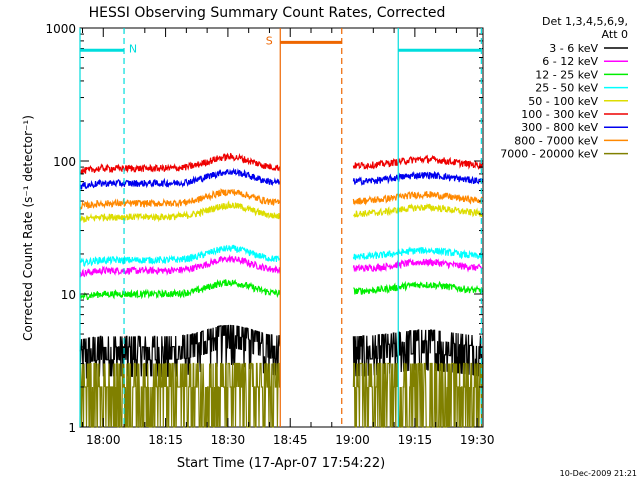  Describe the element at coordinates (598, 473) in the screenshot. I see `footer-timestamp: 10-Dec-2009 21:21` at that location.